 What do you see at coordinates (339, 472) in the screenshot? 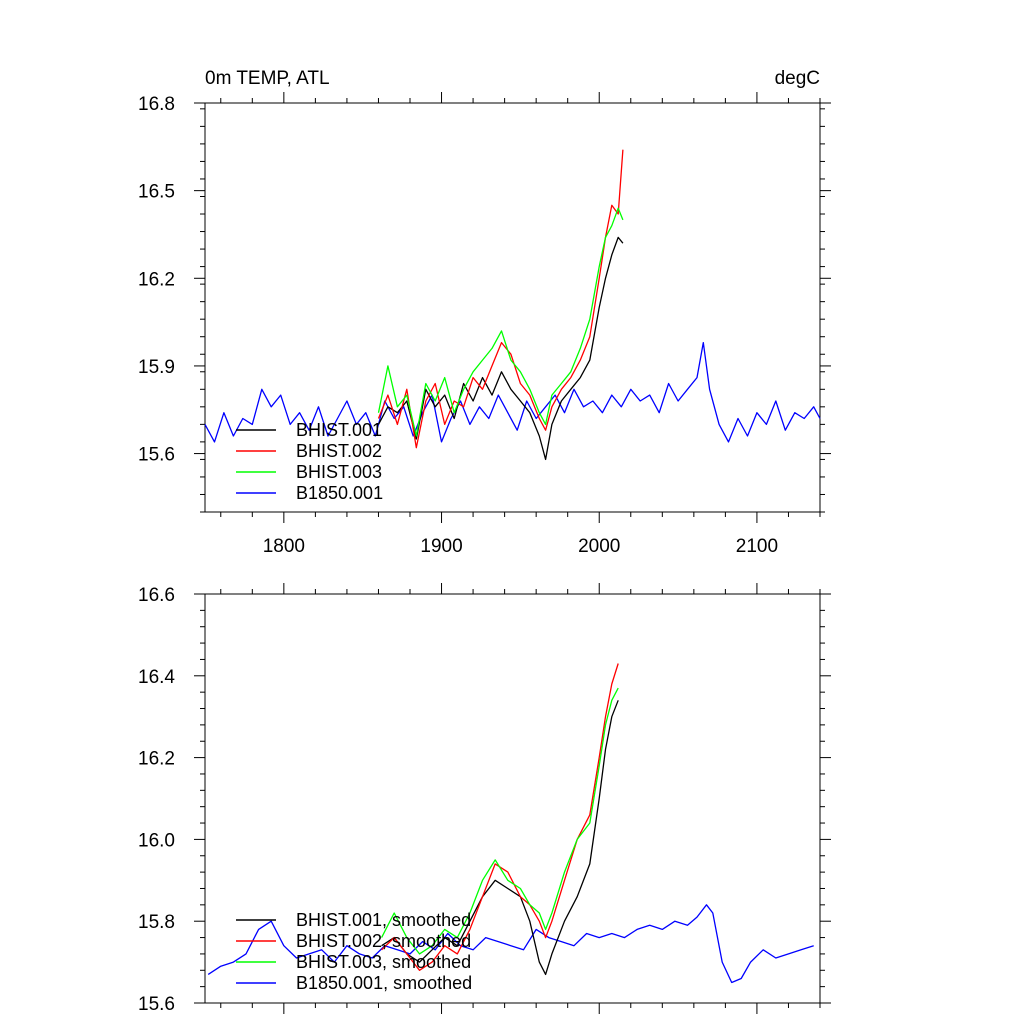
I see `legend-label: BHIST.003` at bounding box center [339, 472].